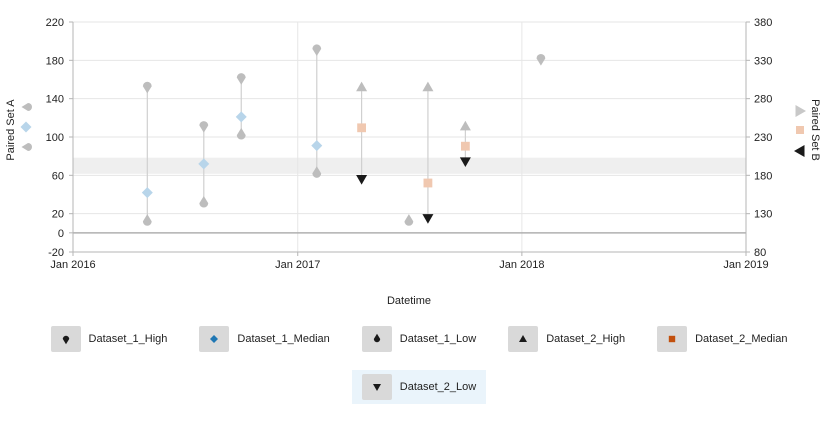 This screenshot has width=838, height=422. Describe the element at coordinates (763, 176) in the screenshot. I see `y-right-tick-label: 180` at that location.